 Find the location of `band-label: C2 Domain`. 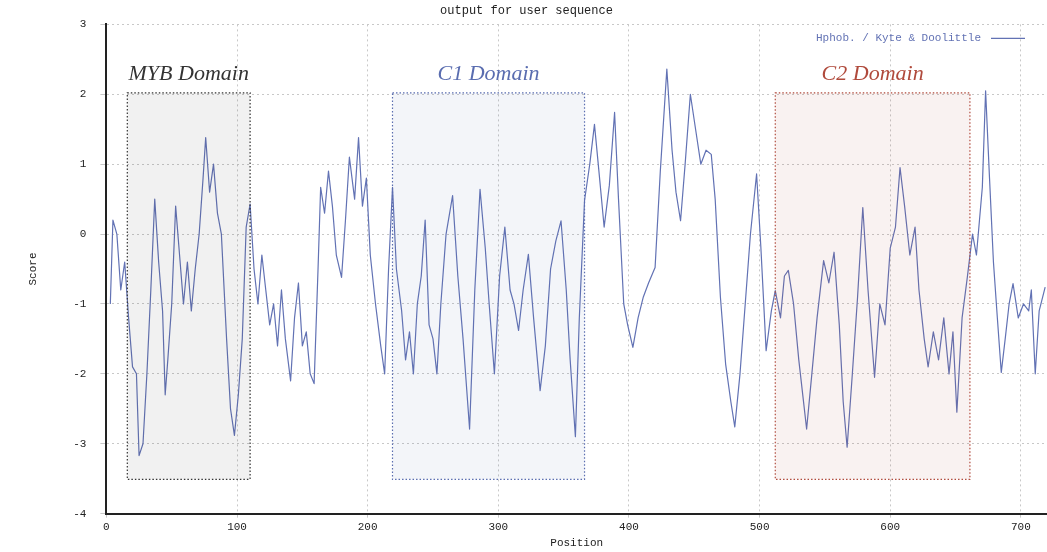

band-label: C2 Domain is located at coordinates (872, 72).